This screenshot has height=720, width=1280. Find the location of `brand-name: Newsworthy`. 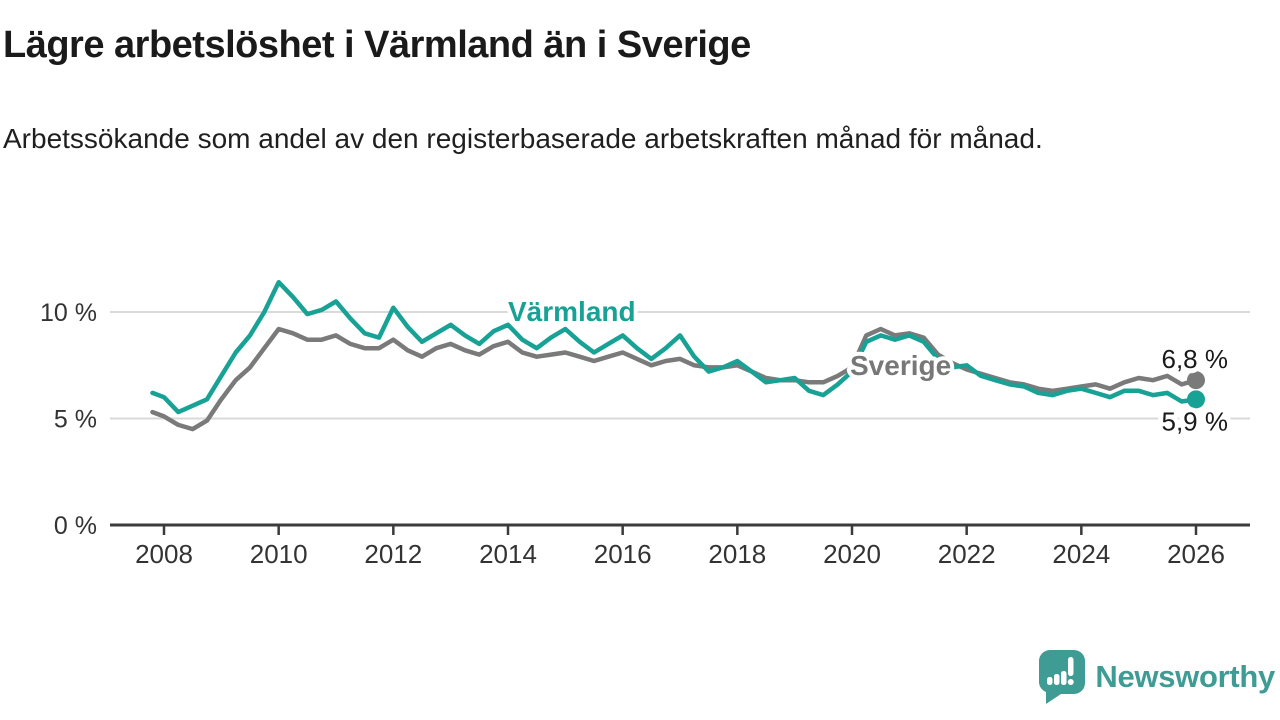

brand-name: Newsworthy is located at coordinates (1185, 676).